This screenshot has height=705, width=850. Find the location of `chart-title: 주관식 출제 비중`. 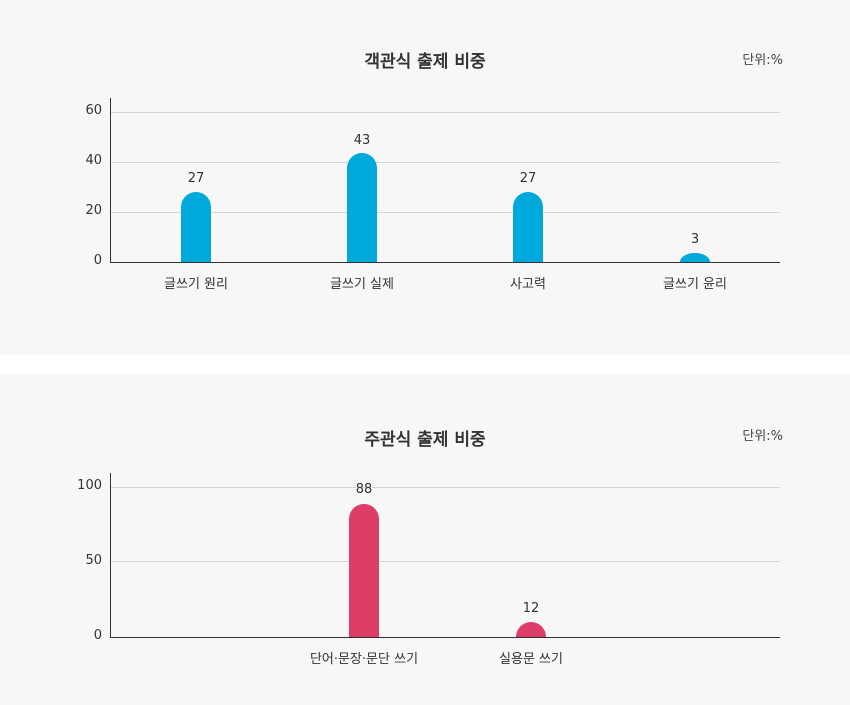

chart-title: 주관식 출제 비중 is located at coordinates (425, 440).